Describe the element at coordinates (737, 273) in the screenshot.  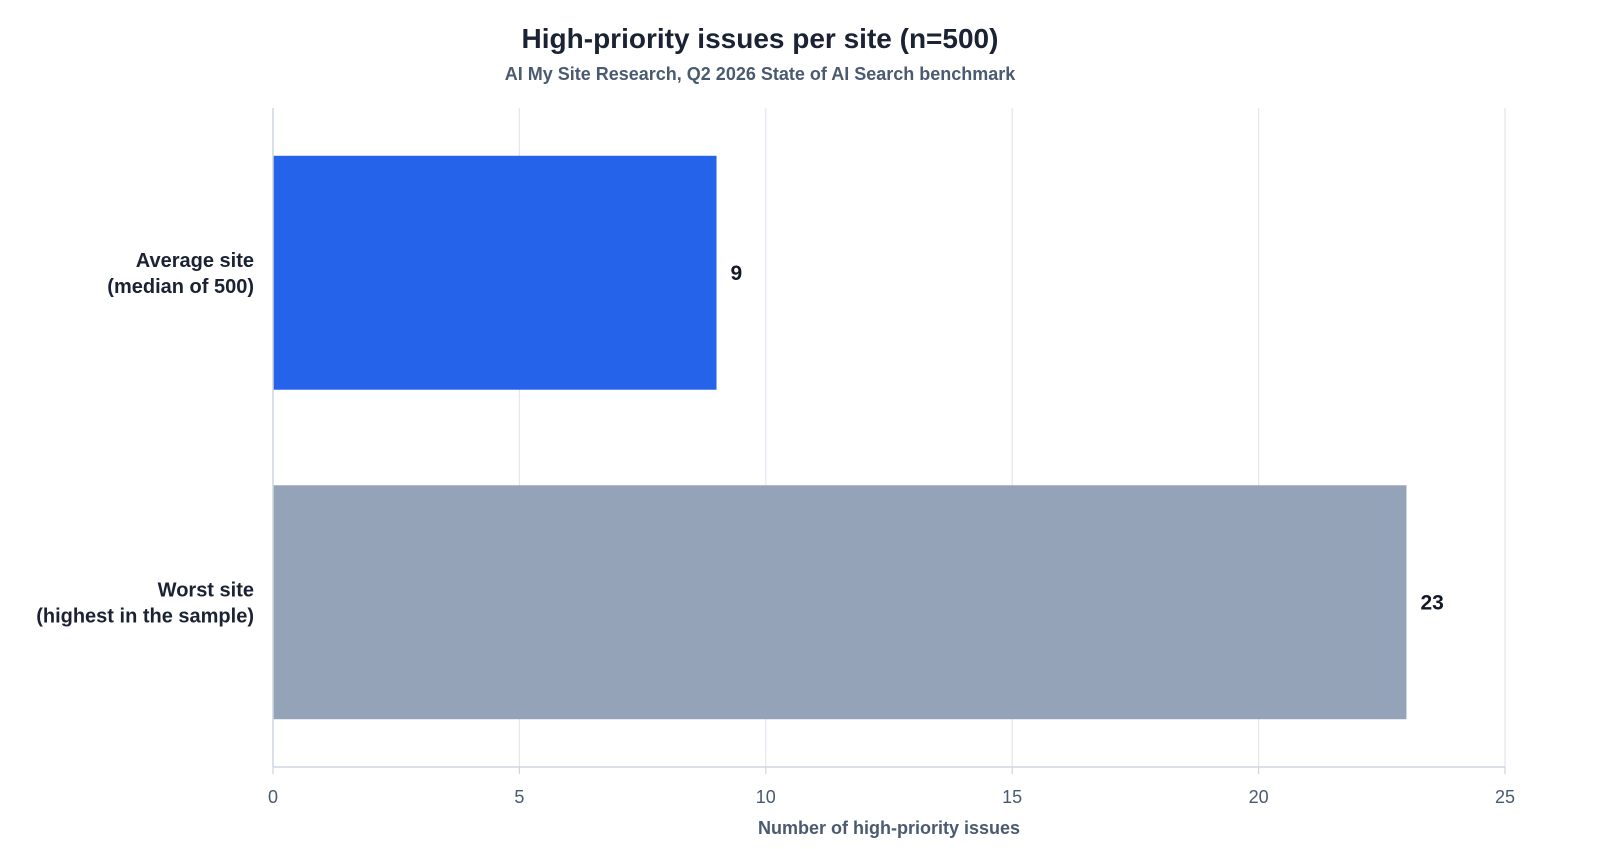
I see `bar-value-label: 9` at that location.